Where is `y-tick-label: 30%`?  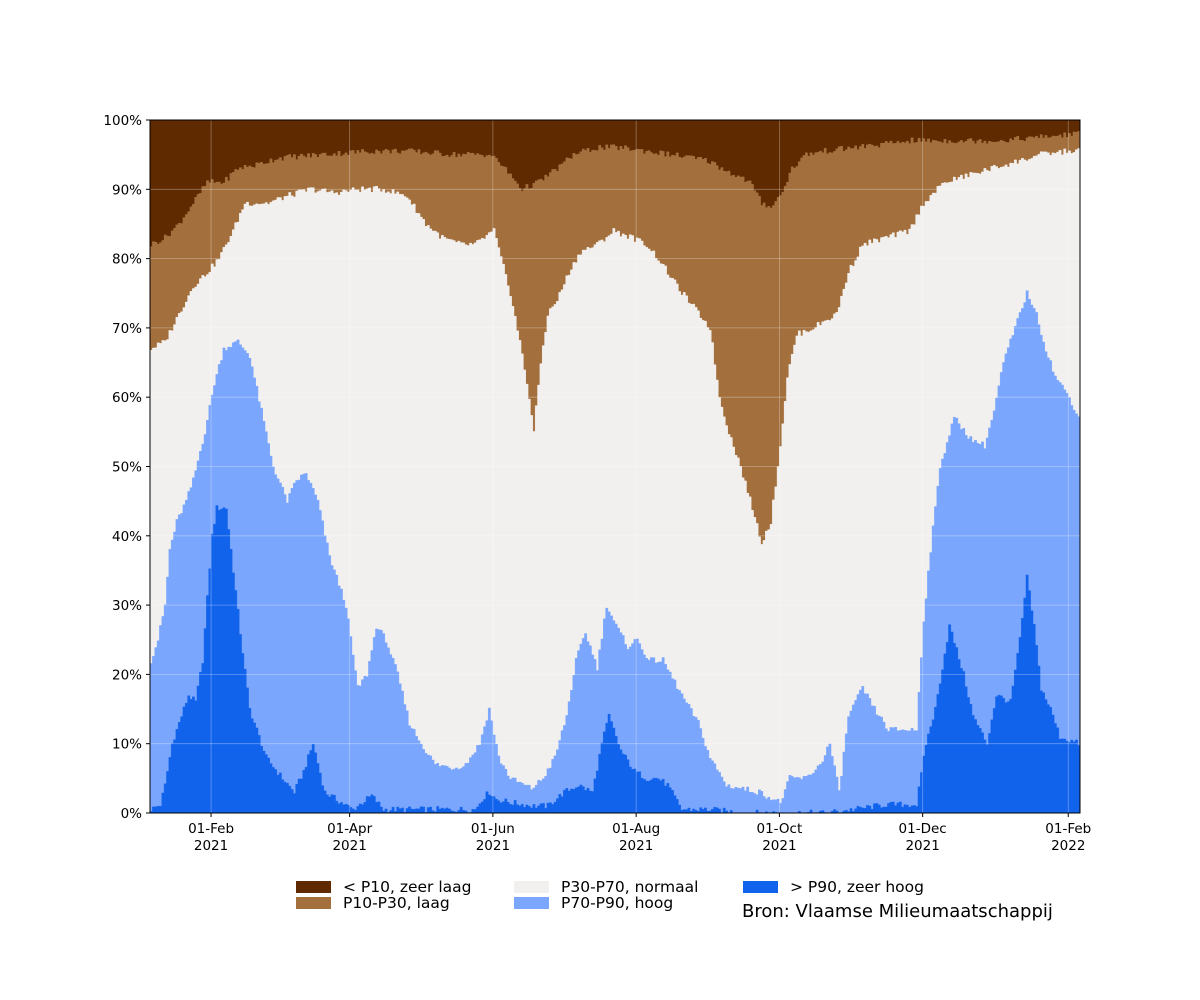 y-tick-label: 30% is located at coordinates (127, 606).